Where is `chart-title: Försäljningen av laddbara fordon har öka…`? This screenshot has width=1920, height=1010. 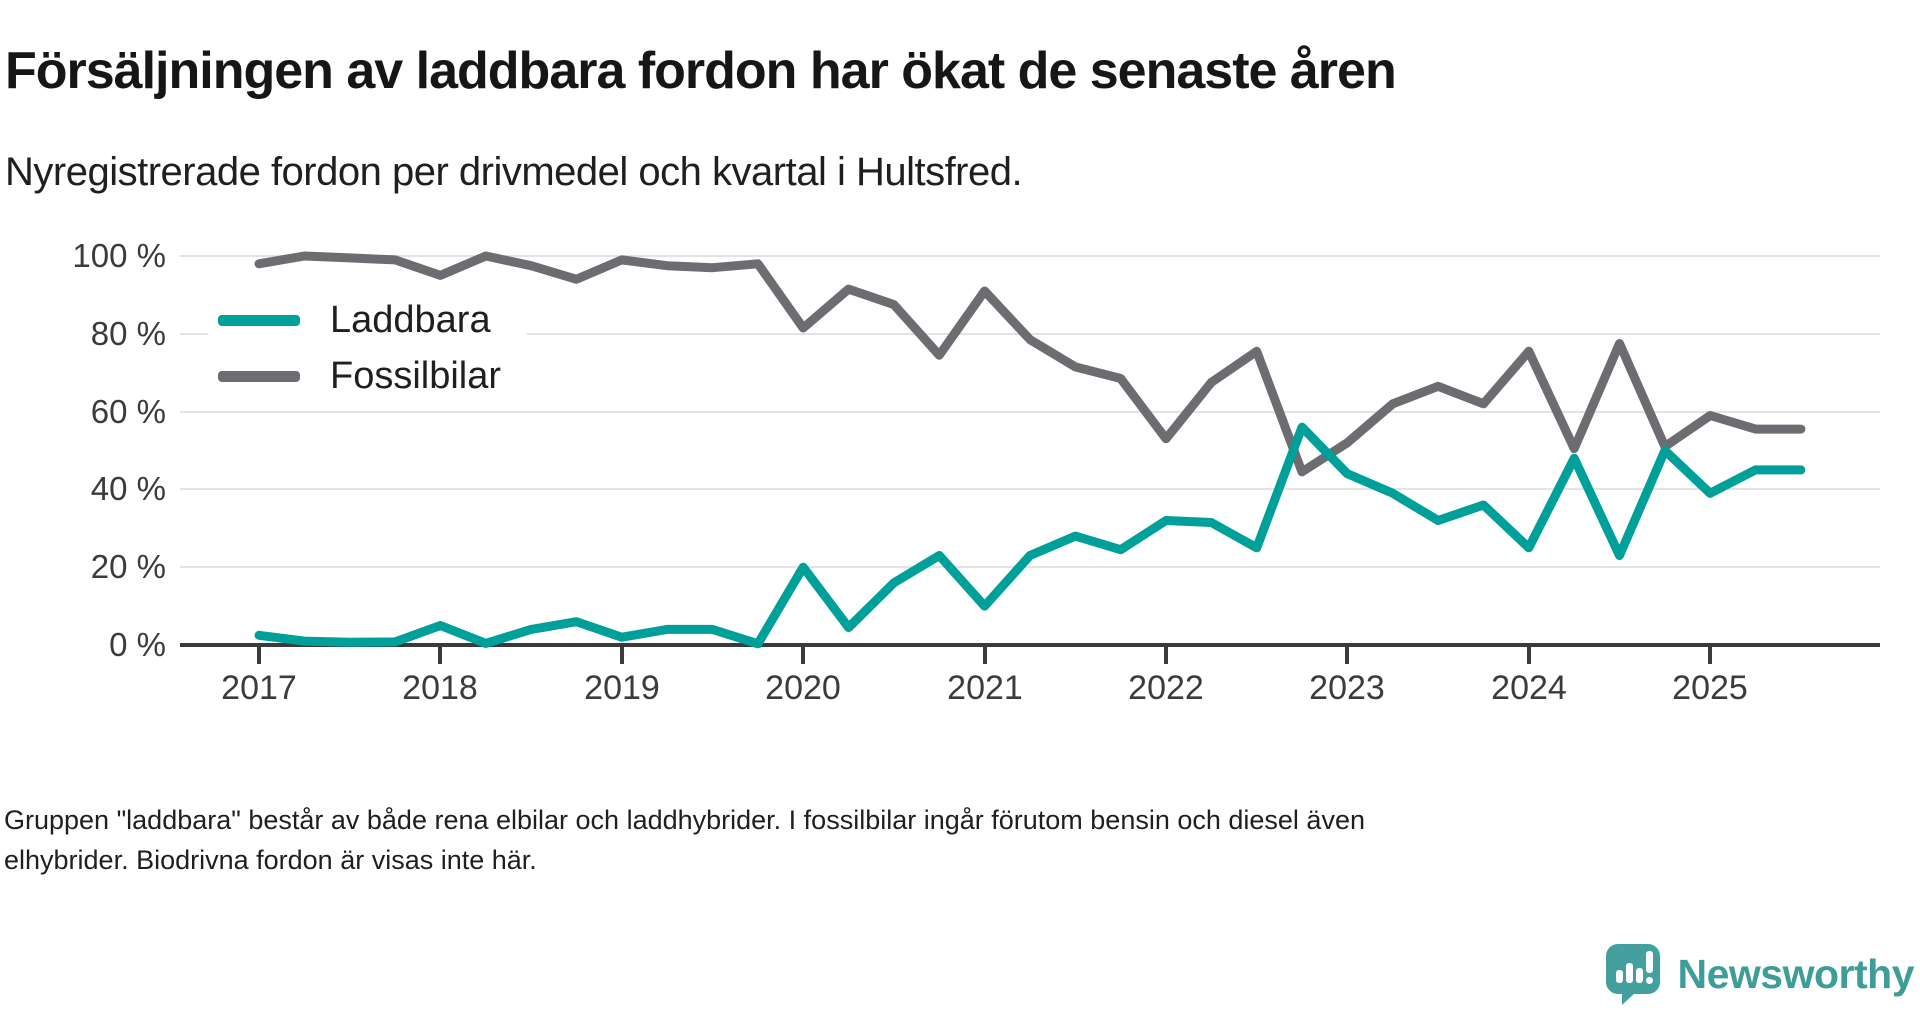 chart-title: Försäljningen av laddbara fordon har öka… is located at coordinates (701, 70).